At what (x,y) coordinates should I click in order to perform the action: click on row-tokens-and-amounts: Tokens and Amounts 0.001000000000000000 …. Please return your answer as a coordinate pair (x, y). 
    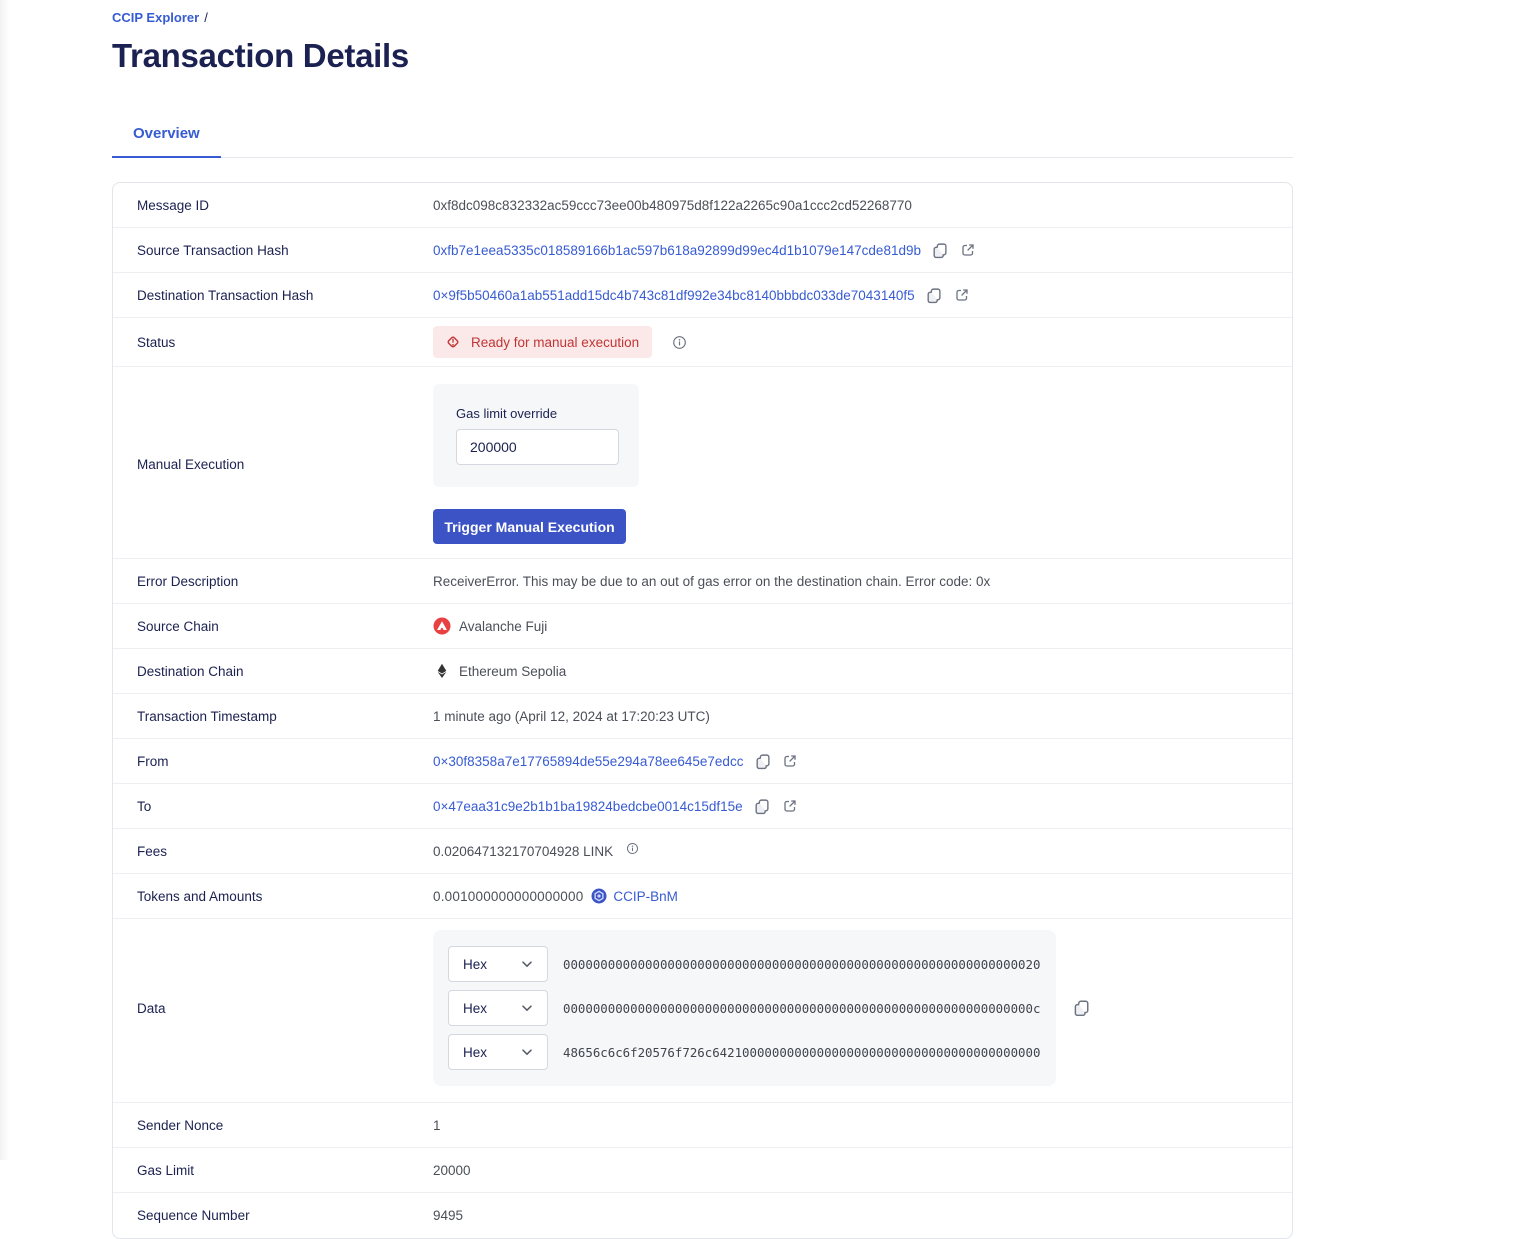
    Looking at the image, I should click on (702, 896).